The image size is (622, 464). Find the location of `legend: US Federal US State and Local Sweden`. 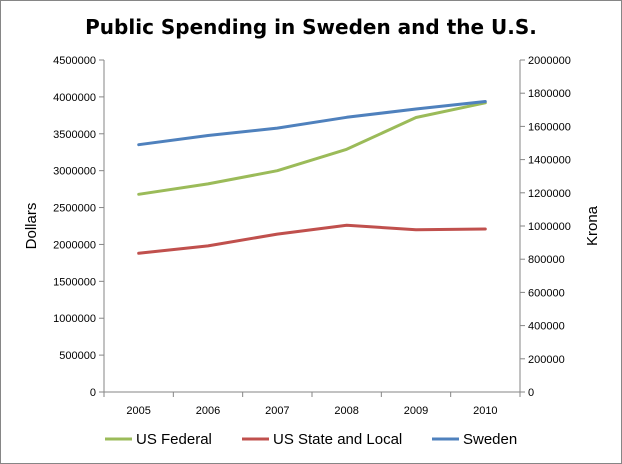

legend: US Federal US State and Local Sweden is located at coordinates (311, 439).